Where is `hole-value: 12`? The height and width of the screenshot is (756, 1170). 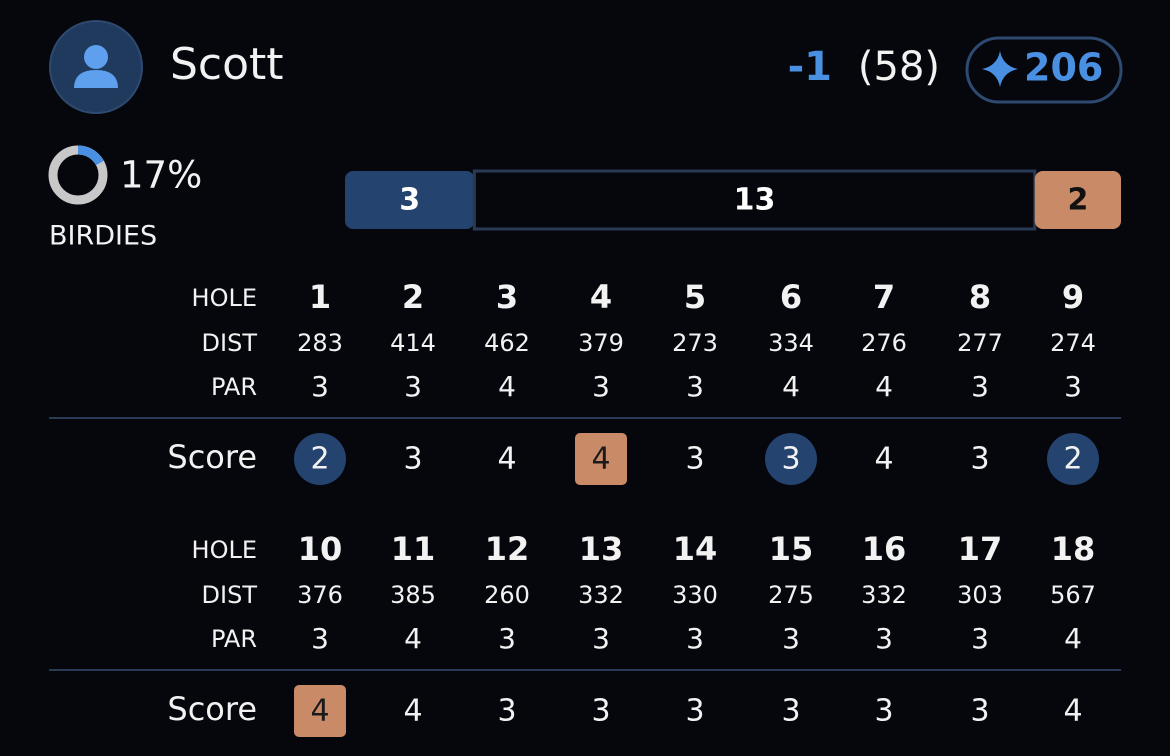
hole-value: 12 is located at coordinates (507, 549).